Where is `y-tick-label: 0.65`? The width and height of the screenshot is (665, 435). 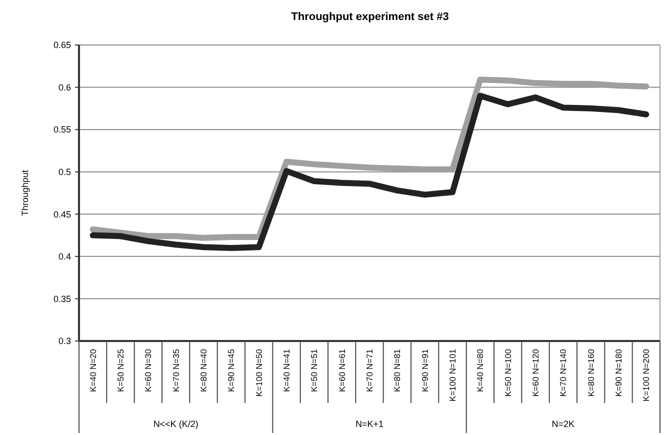 y-tick-label: 0.65 is located at coordinates (62, 45).